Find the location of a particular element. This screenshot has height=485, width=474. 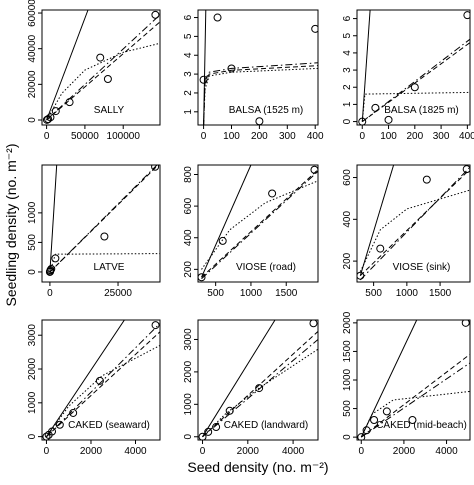

panel: 0 100 200 300 400 1 2 3 4 5 6 BALSA (1525 m) is located at coordinates (253, 75).